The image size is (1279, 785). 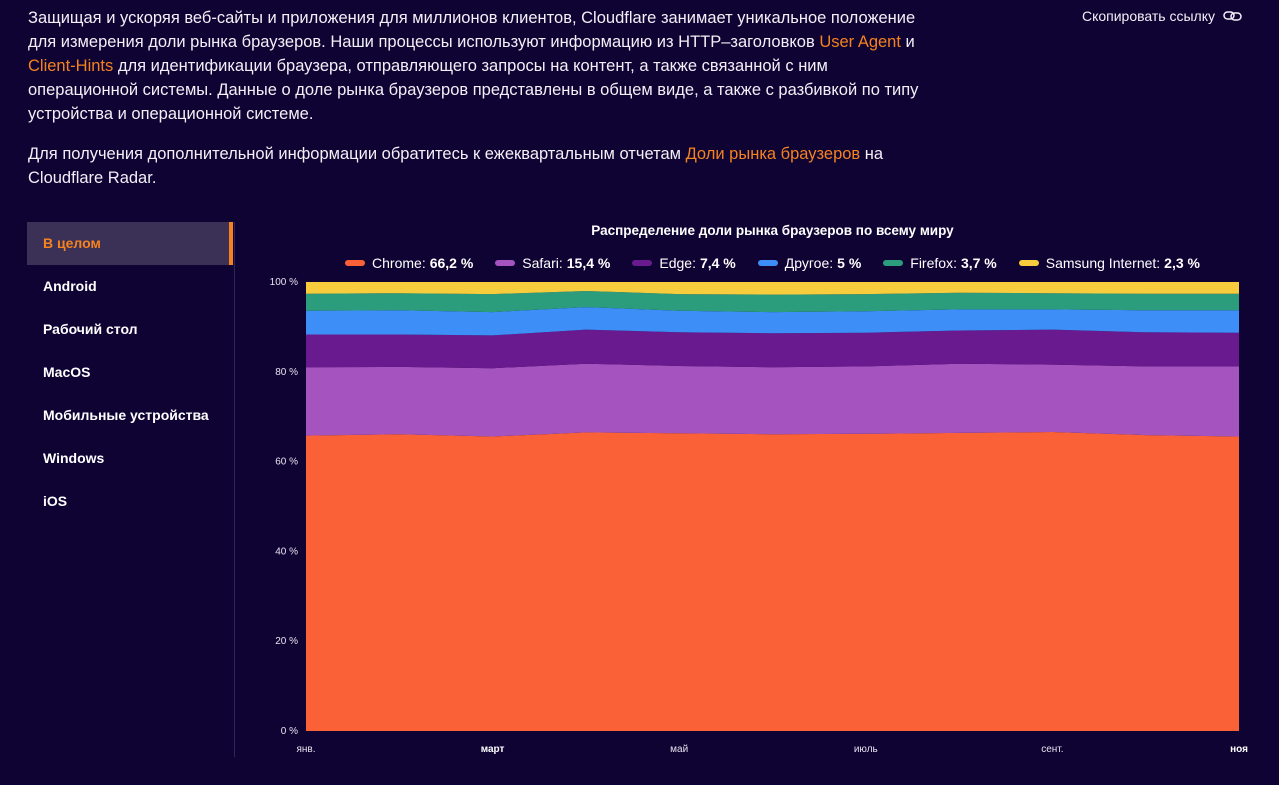 What do you see at coordinates (679, 749) in the screenshot?
I see `x-tick-label: май` at bounding box center [679, 749].